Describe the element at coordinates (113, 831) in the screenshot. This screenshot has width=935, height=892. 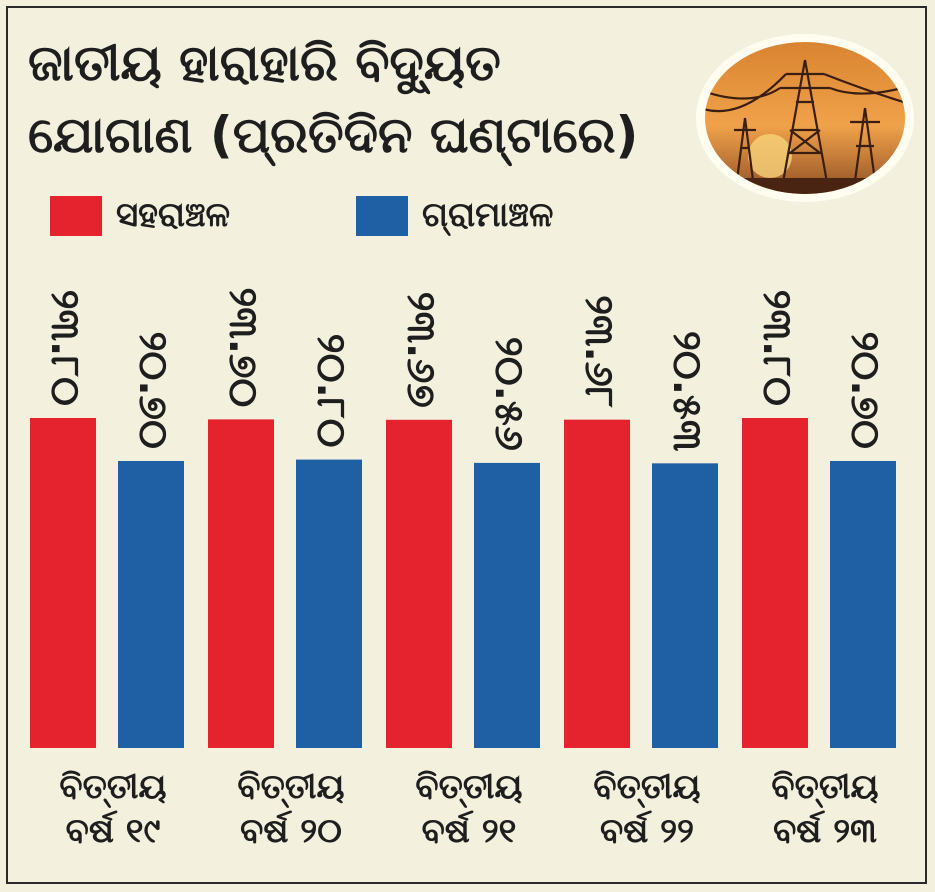
I see `x-tick-label-0-line-2: ବର୍ଷ ୧୯` at that location.